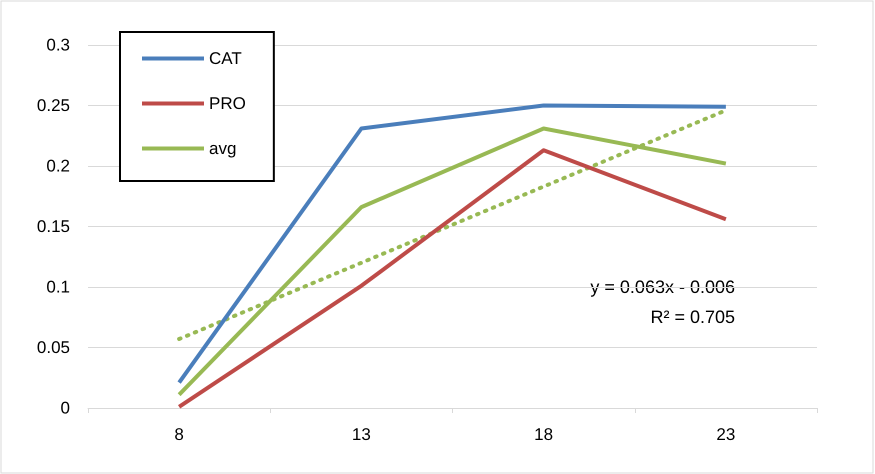 The height and width of the screenshot is (474, 875). Describe the element at coordinates (53, 226) in the screenshot. I see `y-tick-label: 0.15` at that location.